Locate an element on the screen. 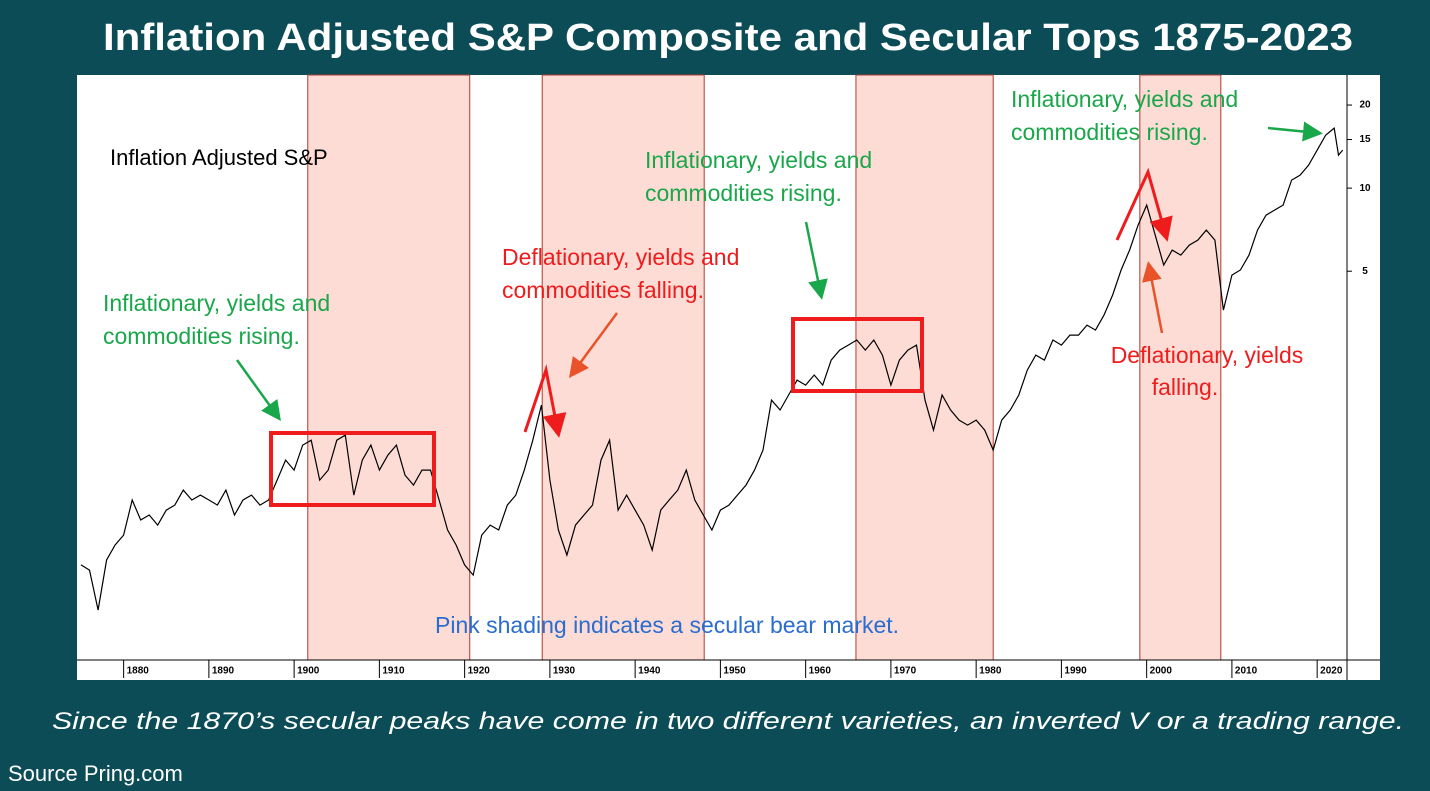 Image resolution: width=1430 pixels, height=791 pixels. y-tick-label: 20 is located at coordinates (1365, 105).